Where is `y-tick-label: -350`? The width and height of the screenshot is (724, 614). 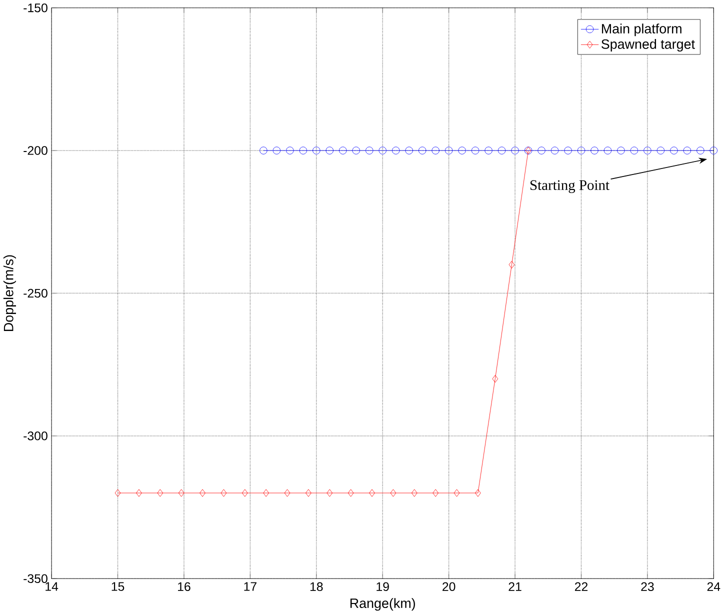
y-tick-label: -350 is located at coordinates (36, 578).